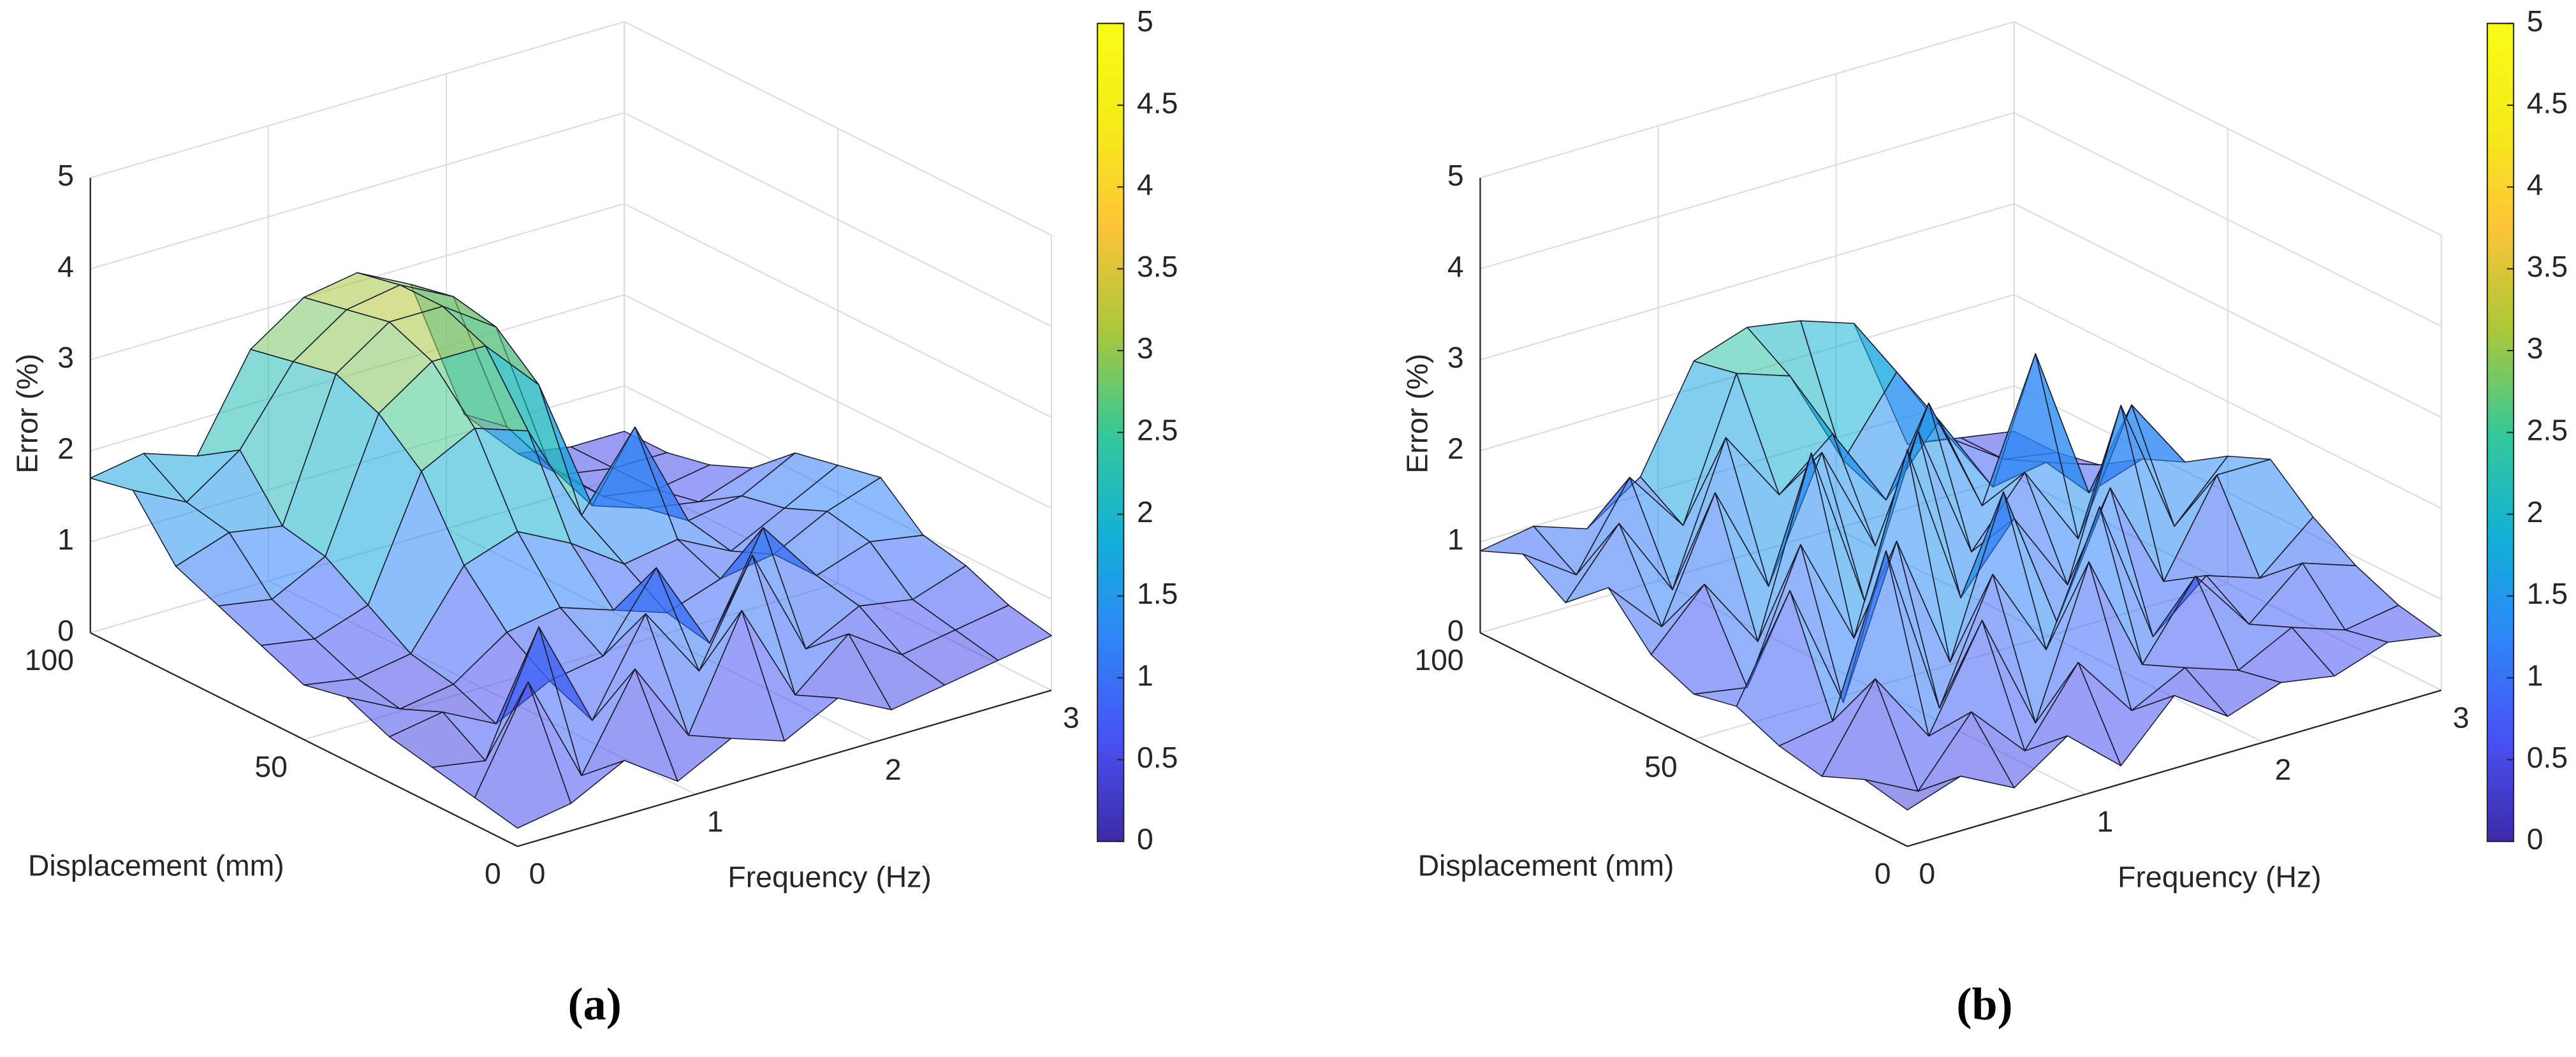 This screenshot has width=2576, height=1057. Describe the element at coordinates (1984, 1005) in the screenshot. I see `panel-label: (b)` at that location.